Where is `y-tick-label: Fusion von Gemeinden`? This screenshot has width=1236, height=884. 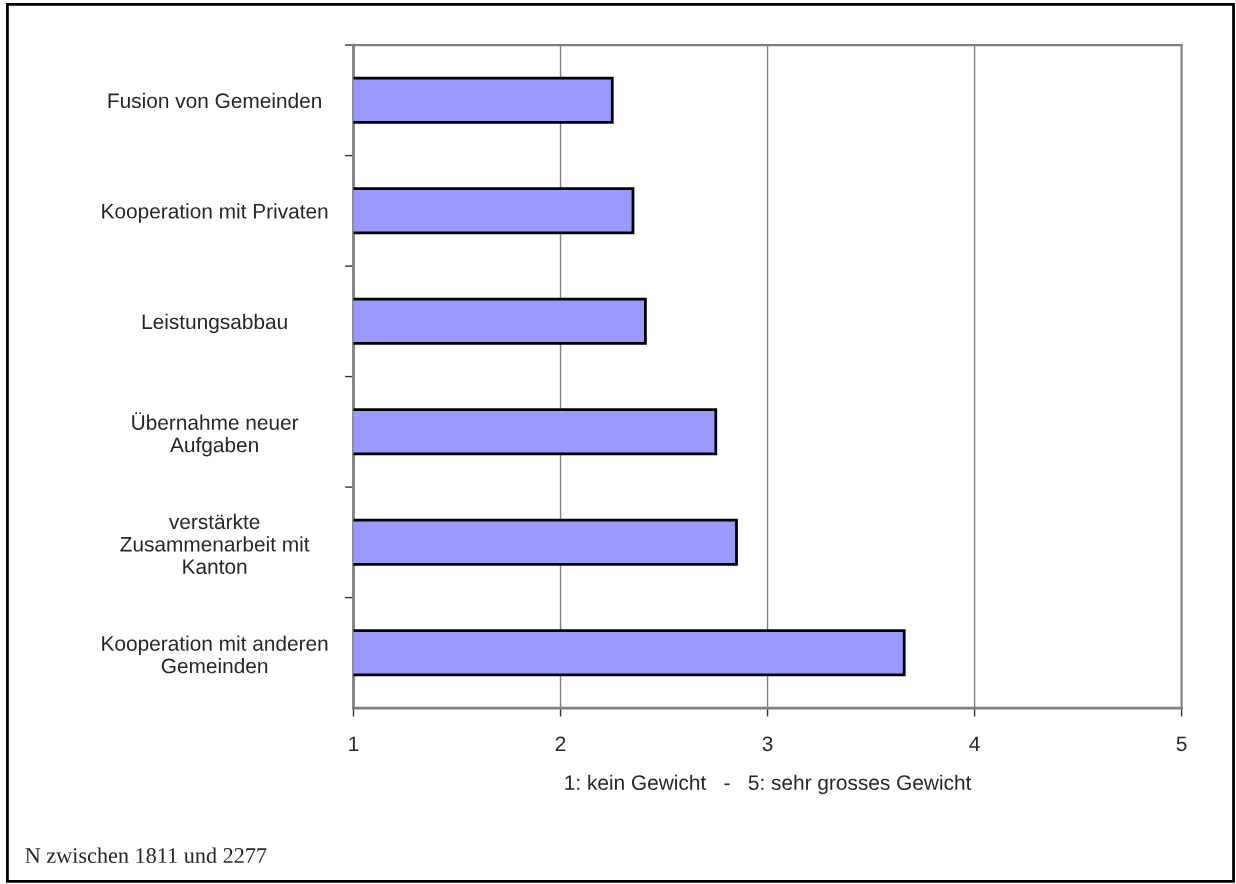 y-tick-label: Fusion von Gemeinden is located at coordinates (214, 100).